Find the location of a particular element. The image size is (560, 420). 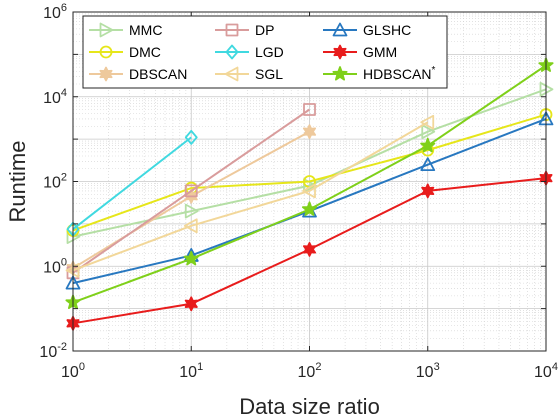

data-point-dbscan is located at coordinates (309, 132).